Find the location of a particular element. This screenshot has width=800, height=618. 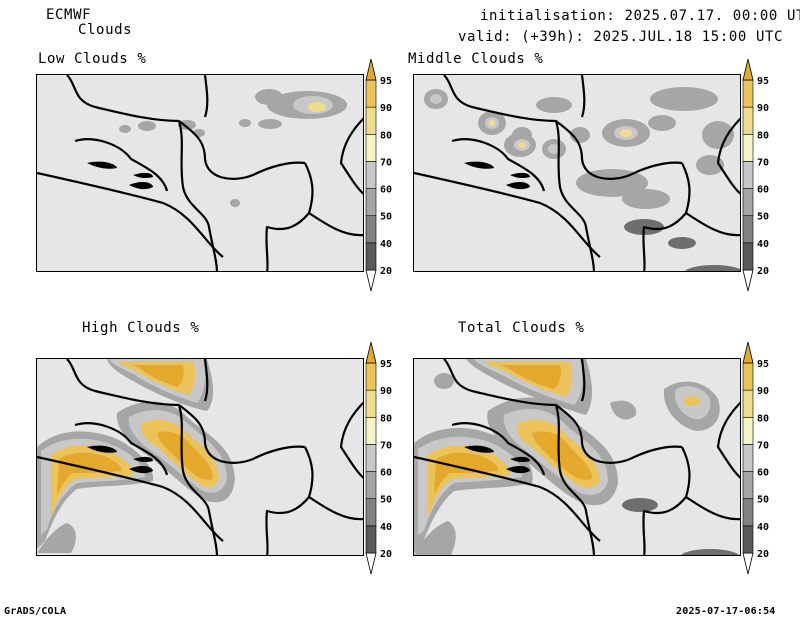

panel-title-high: High Clouds % is located at coordinates (141, 328).